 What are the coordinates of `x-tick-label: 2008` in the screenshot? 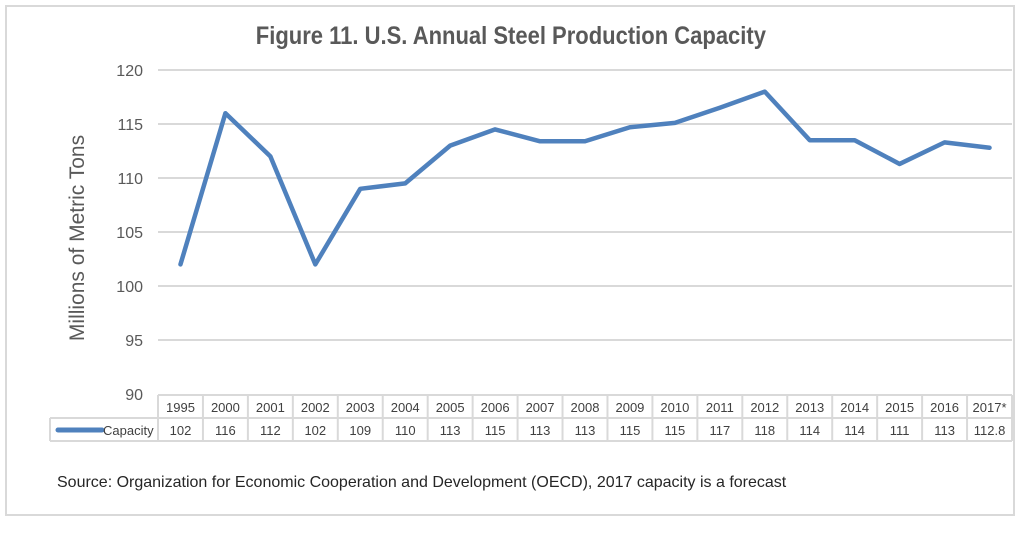 It's located at (585, 407).